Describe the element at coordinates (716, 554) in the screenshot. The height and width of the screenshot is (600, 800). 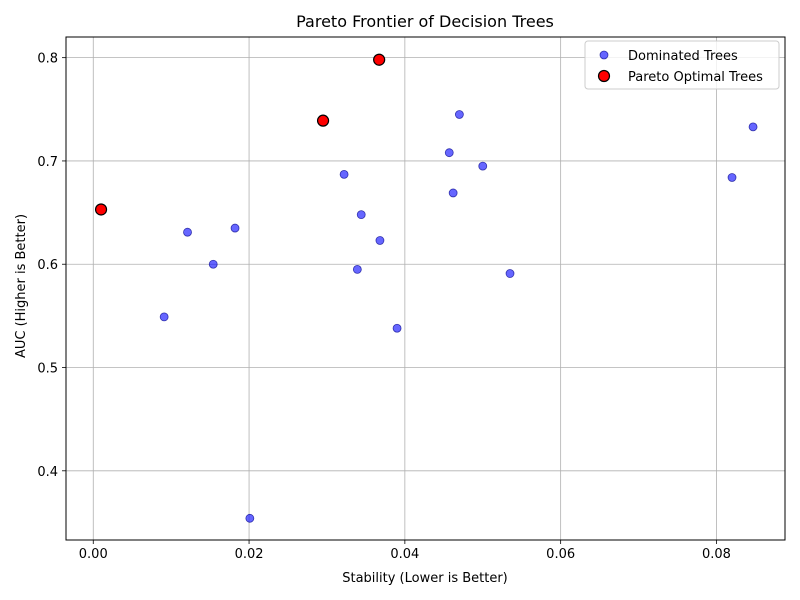
I see `x-tick-label: 0.08` at that location.